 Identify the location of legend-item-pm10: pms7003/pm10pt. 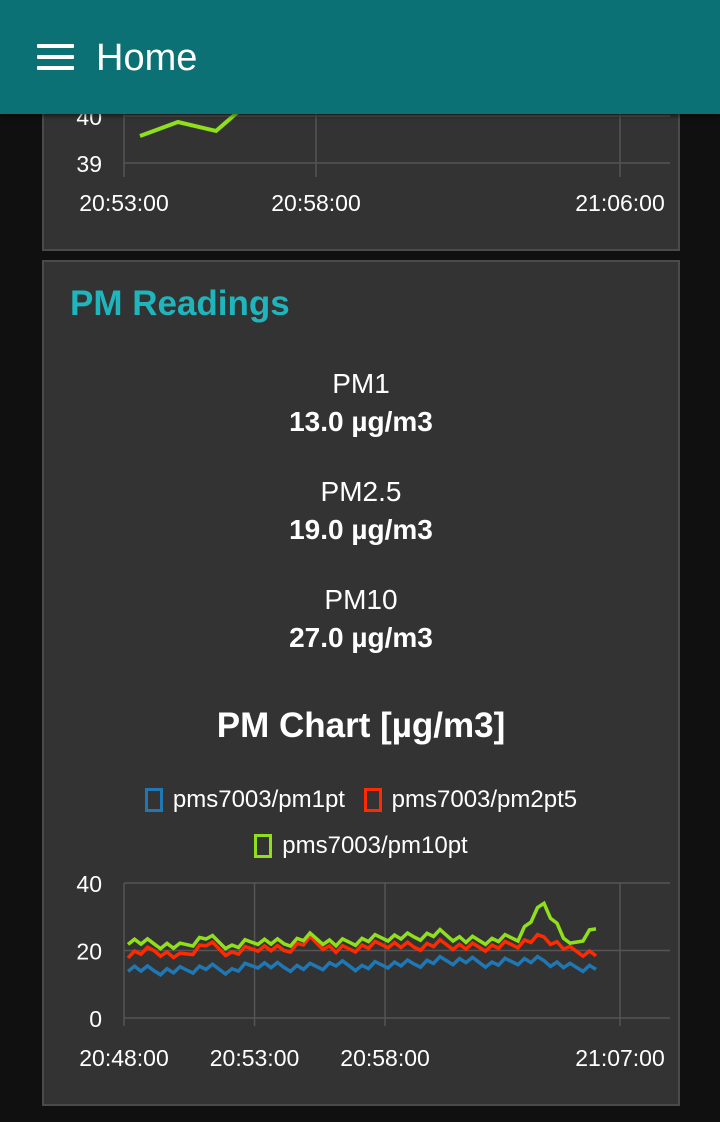
(361, 846).